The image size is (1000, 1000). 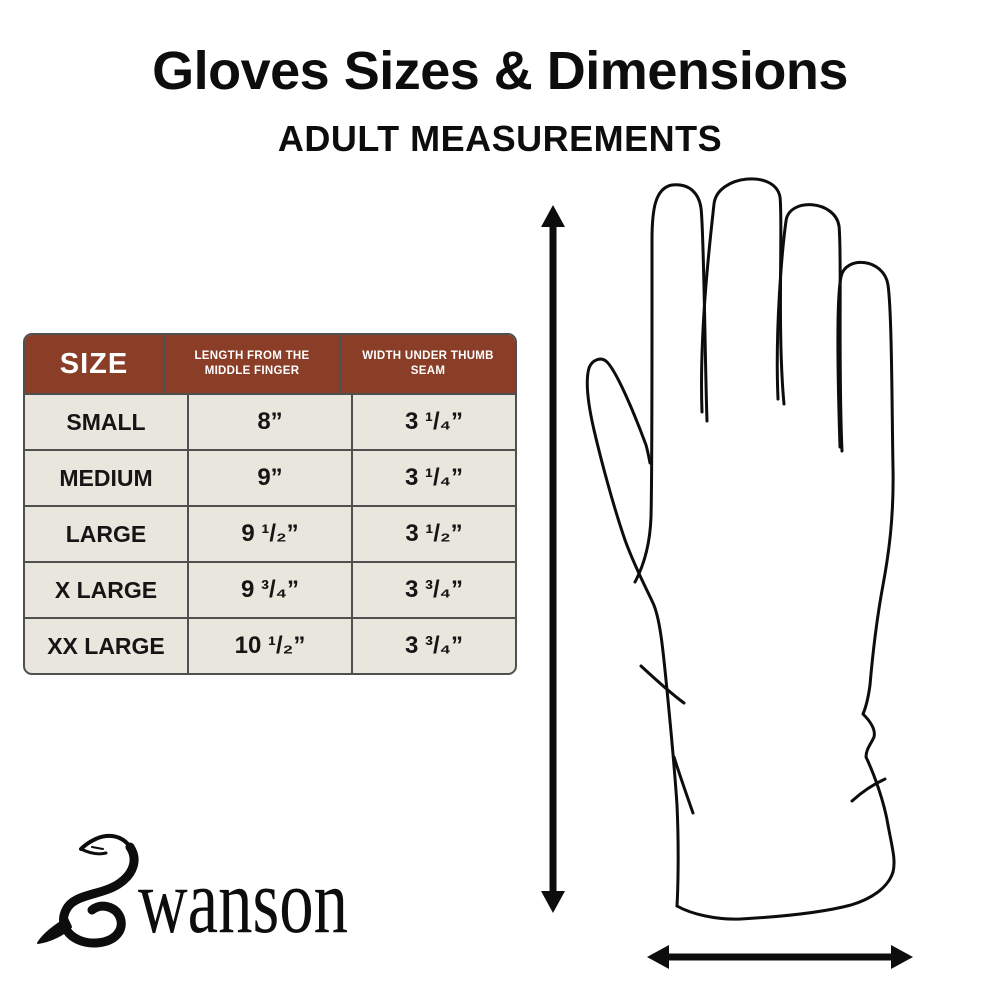 What do you see at coordinates (88, 890) in the screenshot?
I see `swan-s-icon` at bounding box center [88, 890].